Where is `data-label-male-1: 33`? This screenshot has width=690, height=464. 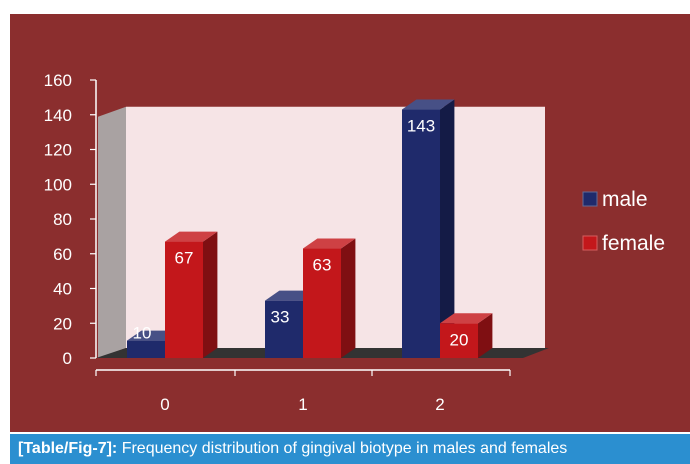
data-label-male-1: 33 is located at coordinates (280, 317).